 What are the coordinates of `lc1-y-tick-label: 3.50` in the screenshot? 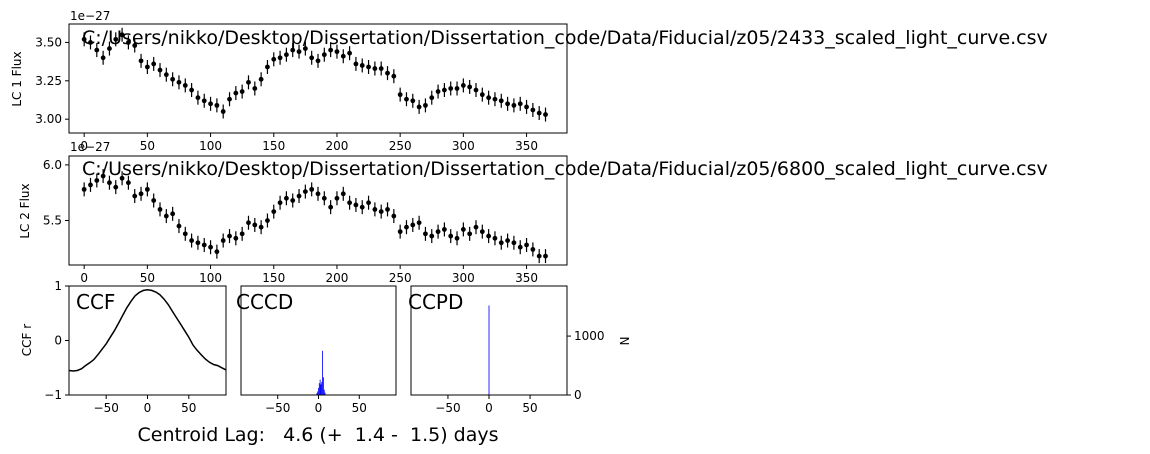 It's located at (48, 42).